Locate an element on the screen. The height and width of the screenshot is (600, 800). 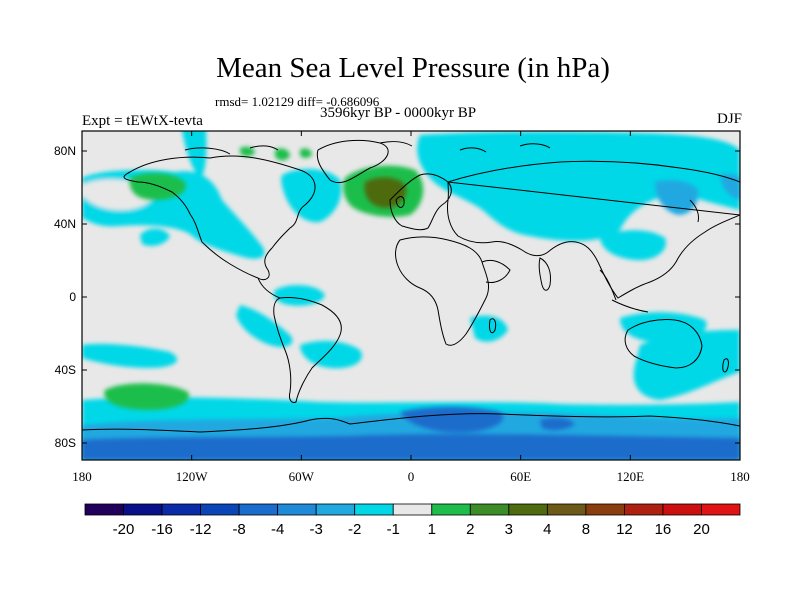
lon-tick-label: 0 is located at coordinates (411, 476).